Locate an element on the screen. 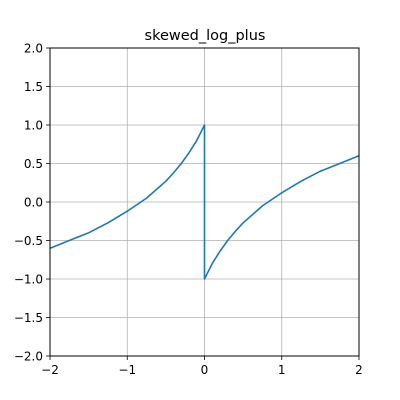  x-tick-label: 2 is located at coordinates (359, 370).